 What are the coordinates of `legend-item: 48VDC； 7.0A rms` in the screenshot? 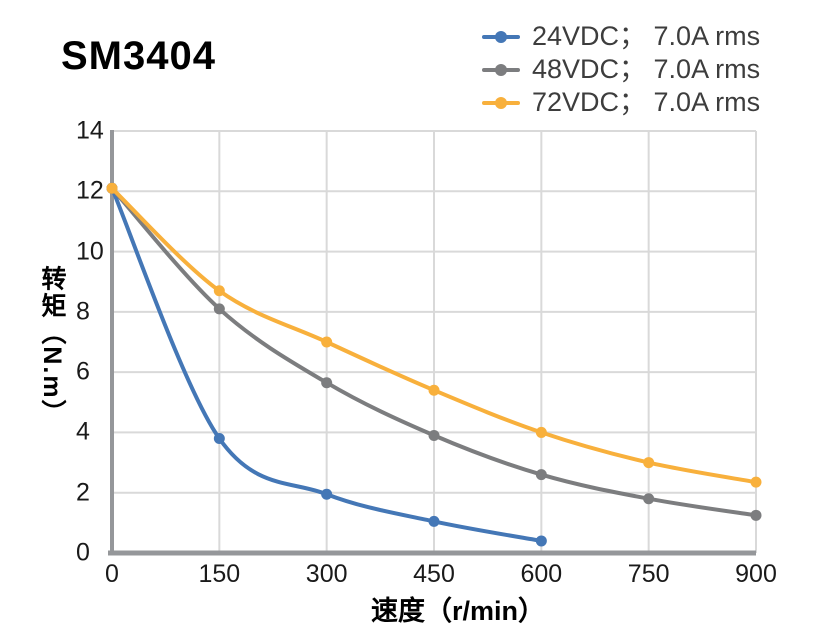 It's located at (621, 69).